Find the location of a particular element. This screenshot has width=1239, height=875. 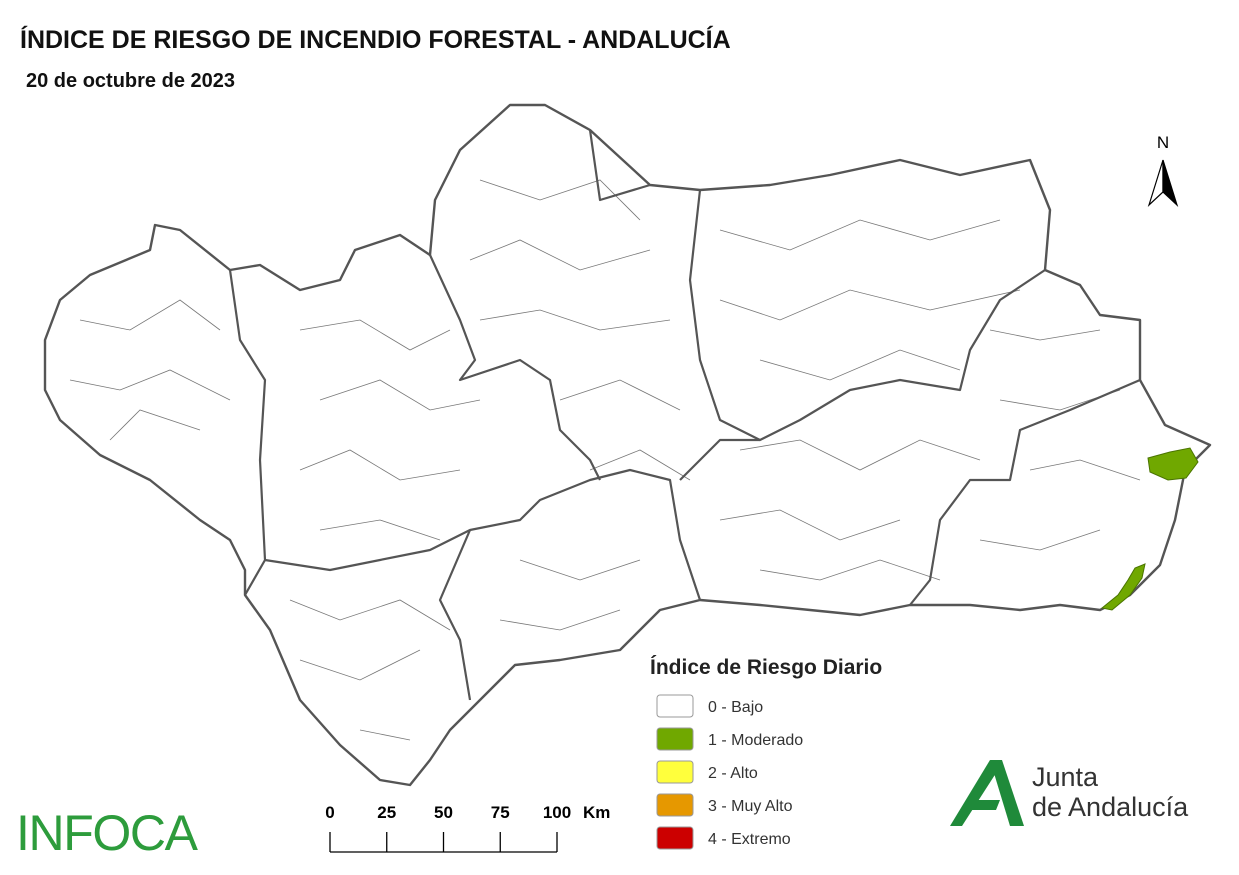

scale-unit: Km is located at coordinates (596, 812).